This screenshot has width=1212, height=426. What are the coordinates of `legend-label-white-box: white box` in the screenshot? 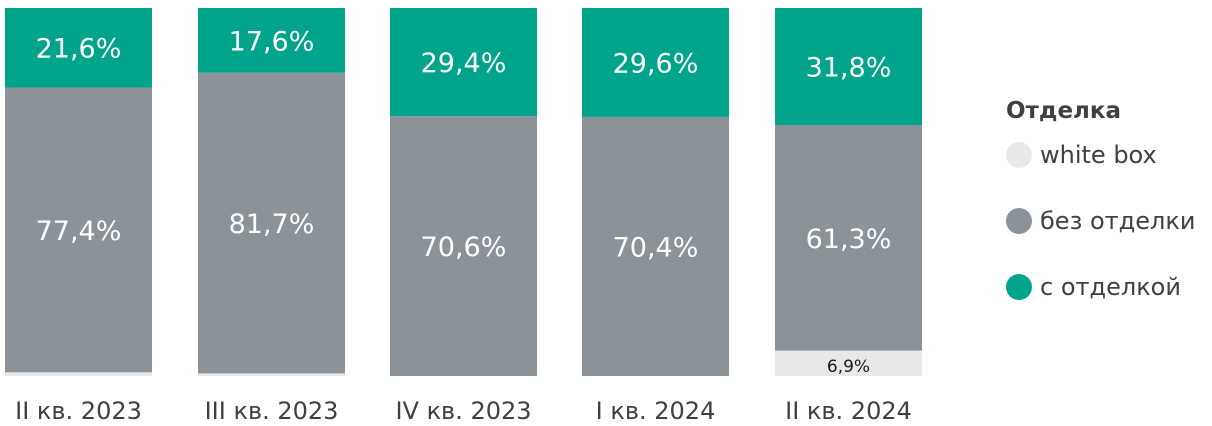 It's located at (1098, 155).